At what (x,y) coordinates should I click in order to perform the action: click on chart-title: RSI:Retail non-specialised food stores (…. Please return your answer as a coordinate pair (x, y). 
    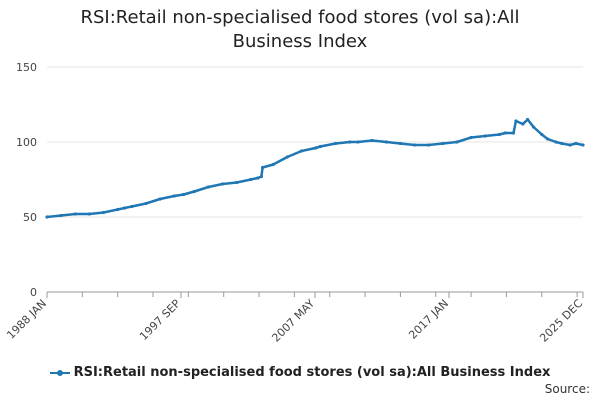
    Looking at the image, I should click on (300, 29).